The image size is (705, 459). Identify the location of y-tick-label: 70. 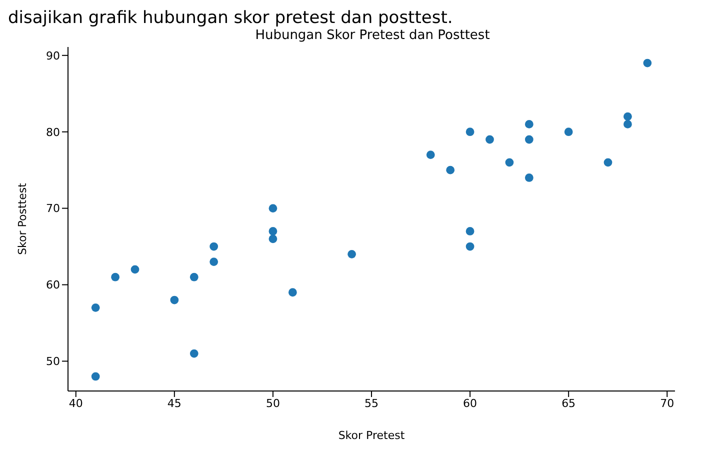
(53, 209).